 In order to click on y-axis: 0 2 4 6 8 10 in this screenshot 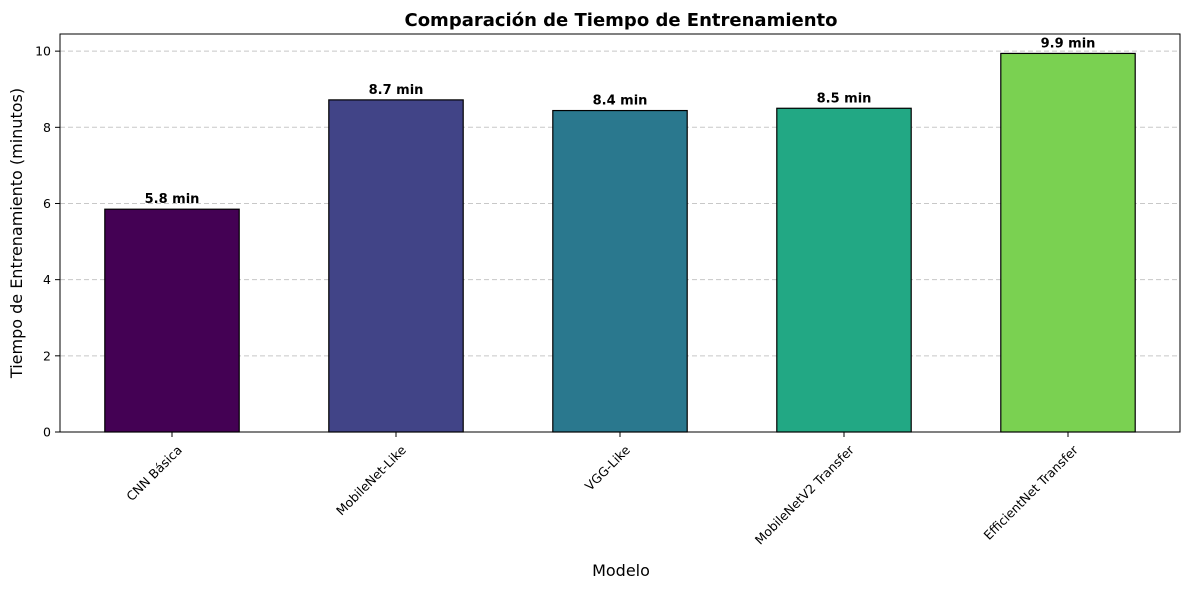, I will do `click(47, 242)`.